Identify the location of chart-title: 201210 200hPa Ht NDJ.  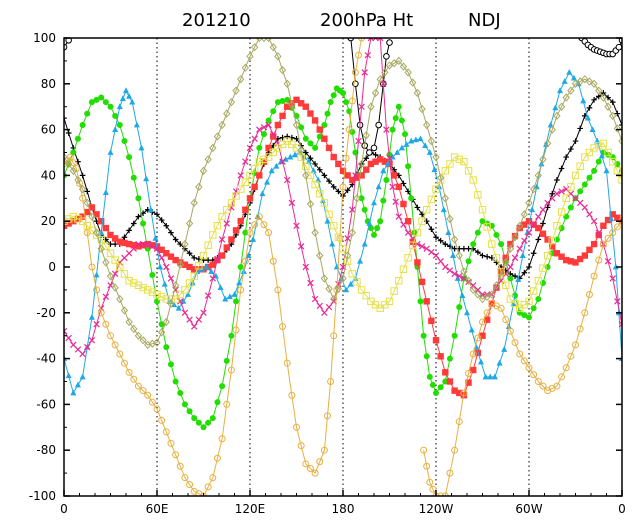
(341, 20).